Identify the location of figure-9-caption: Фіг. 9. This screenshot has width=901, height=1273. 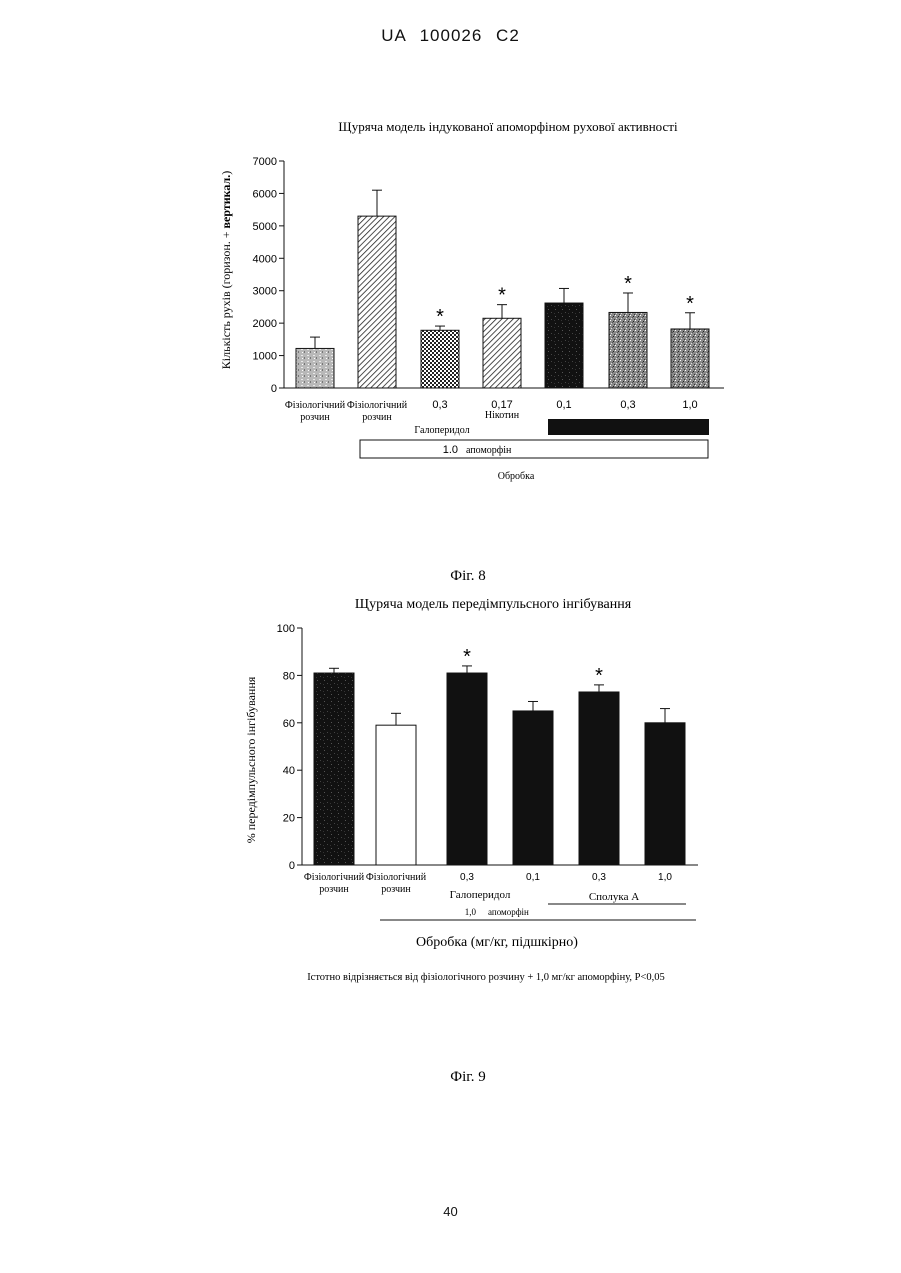
(467, 1077).